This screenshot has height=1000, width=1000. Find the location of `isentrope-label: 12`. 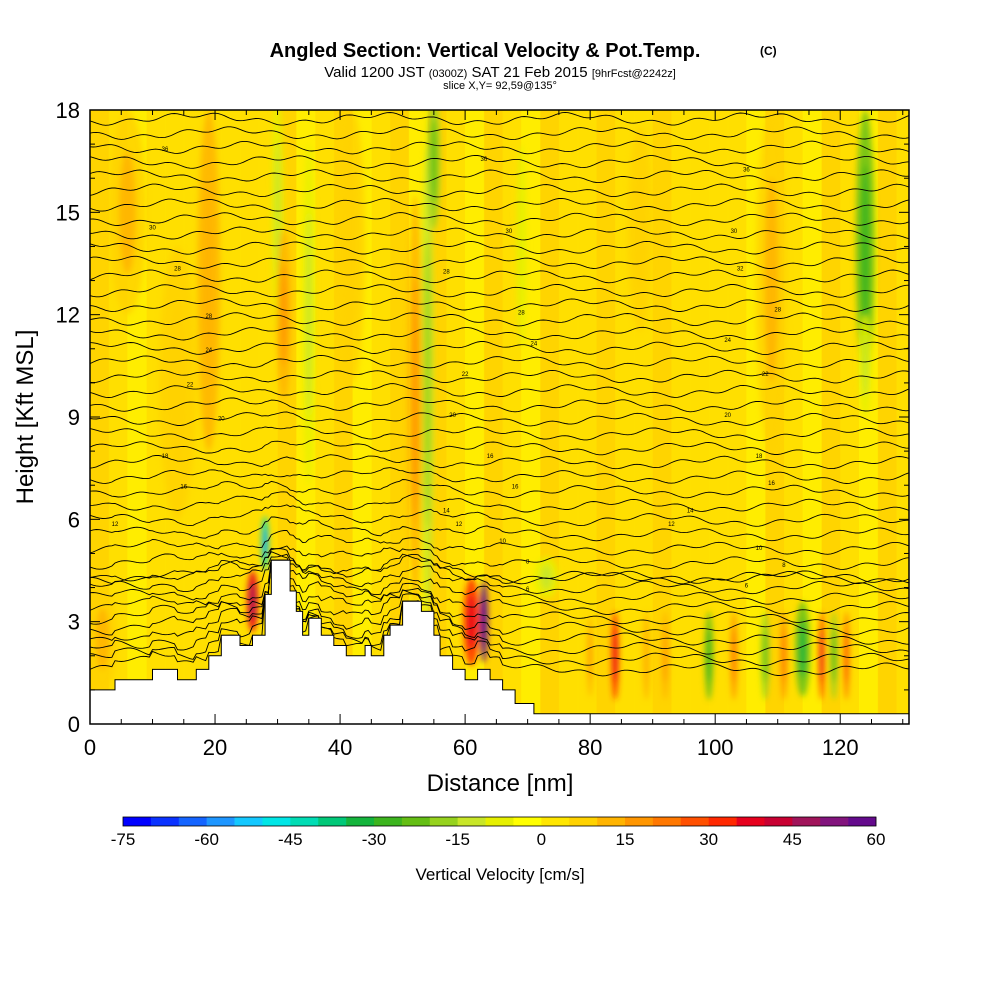

isentrope-label: 12 is located at coordinates (459, 525).